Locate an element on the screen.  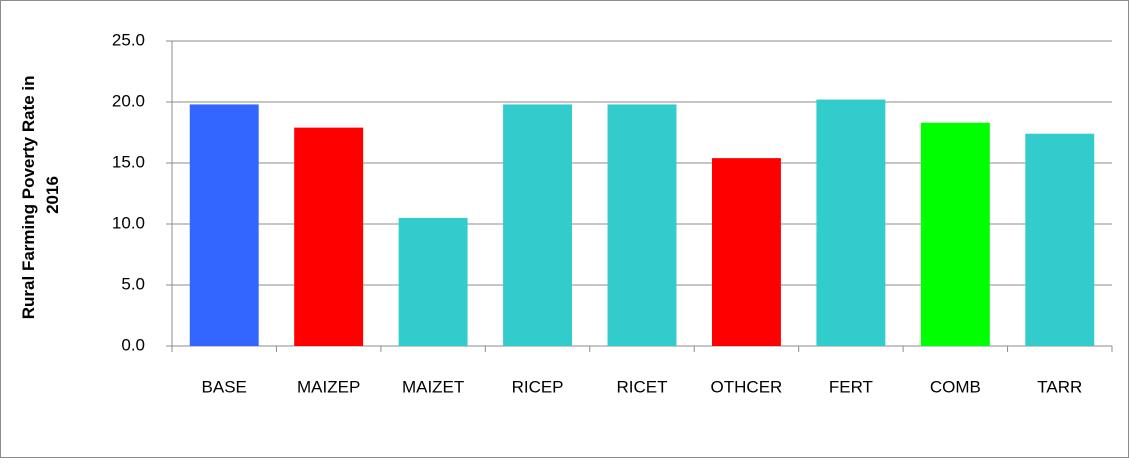
y-tick-label: 5.0 is located at coordinates (133, 283).